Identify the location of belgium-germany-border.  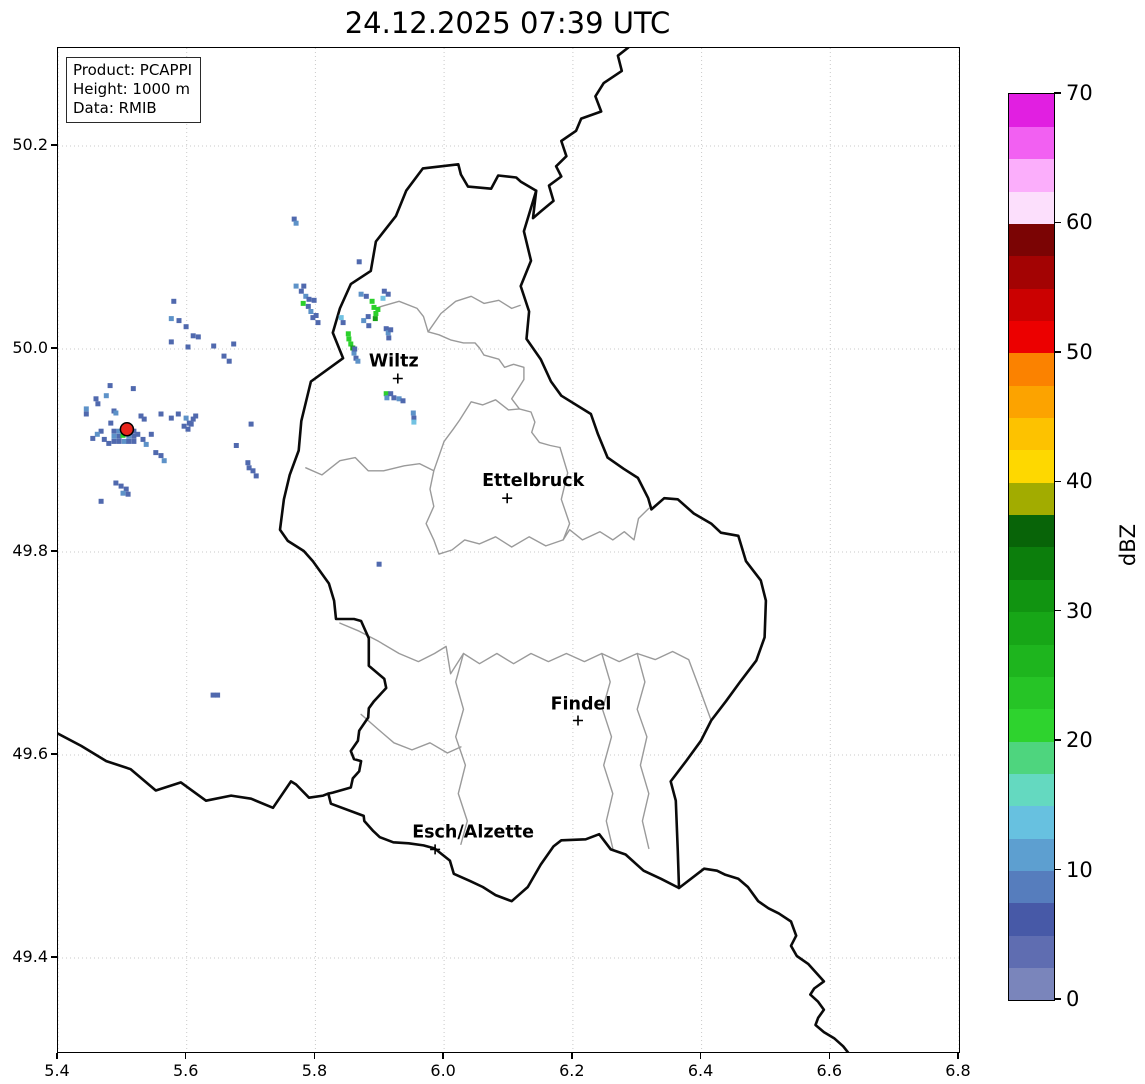
(580, 134).